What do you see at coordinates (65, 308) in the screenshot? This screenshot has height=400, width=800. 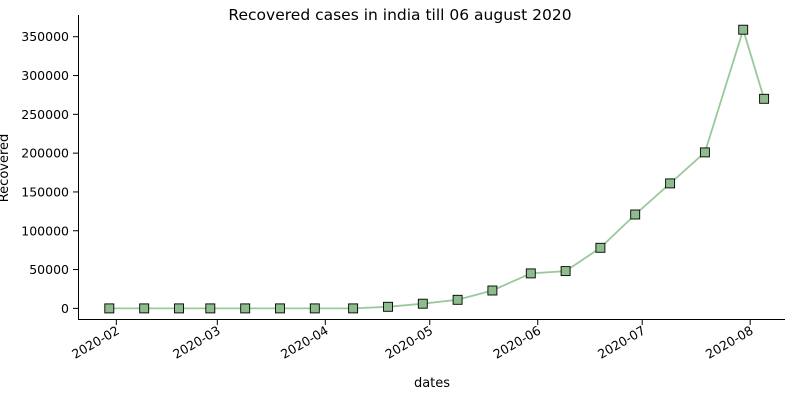 I see `y-tick-label: 0` at bounding box center [65, 308].